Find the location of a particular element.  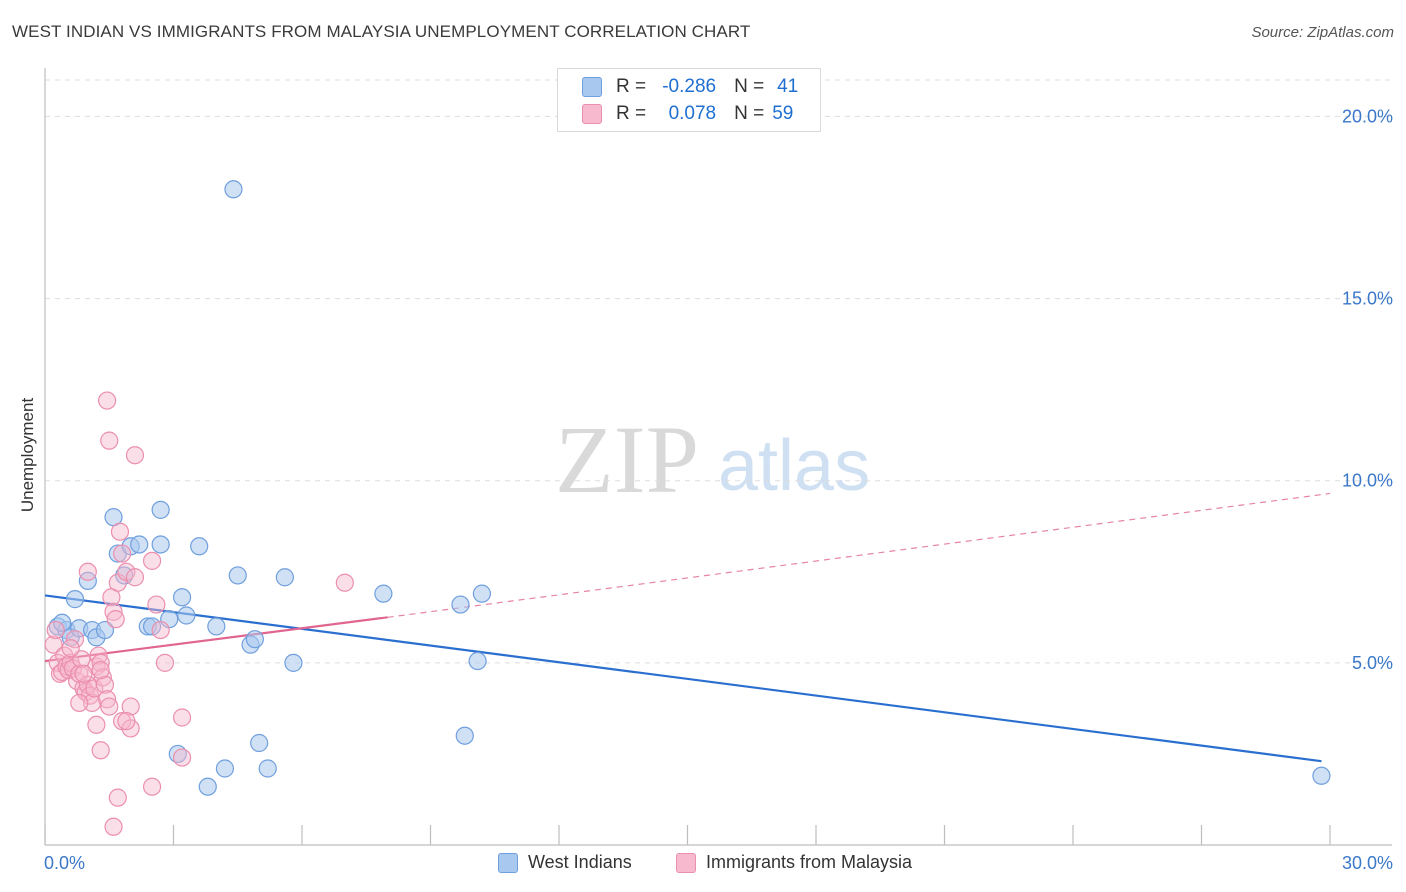

y-tick-label: 5.0% is located at coordinates (1372, 663).